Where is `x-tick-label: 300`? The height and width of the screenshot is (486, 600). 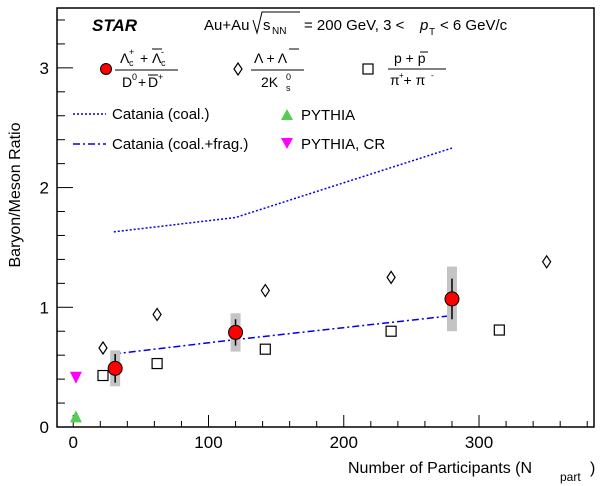
x-tick-label: 300 is located at coordinates (479, 442).